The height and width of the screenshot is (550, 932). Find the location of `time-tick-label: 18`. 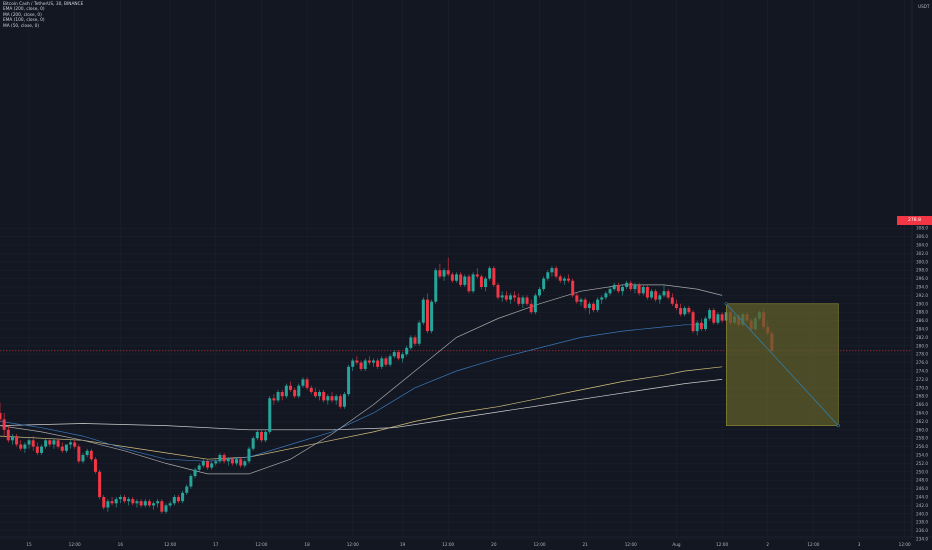

time-tick-label: 18 is located at coordinates (307, 544).